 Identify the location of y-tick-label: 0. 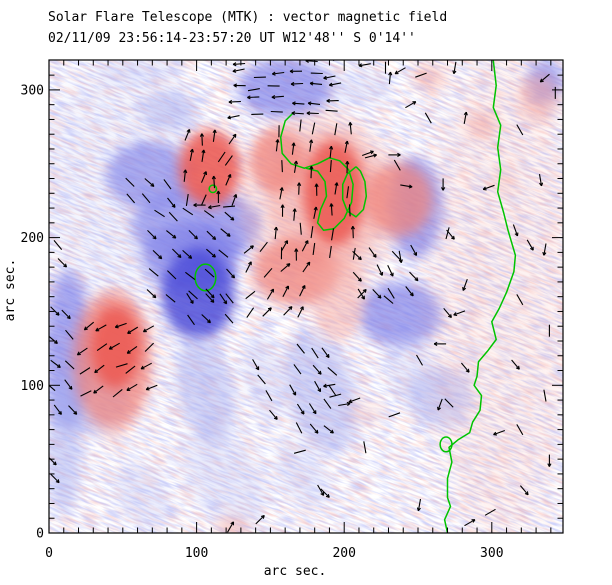
(40, 534).